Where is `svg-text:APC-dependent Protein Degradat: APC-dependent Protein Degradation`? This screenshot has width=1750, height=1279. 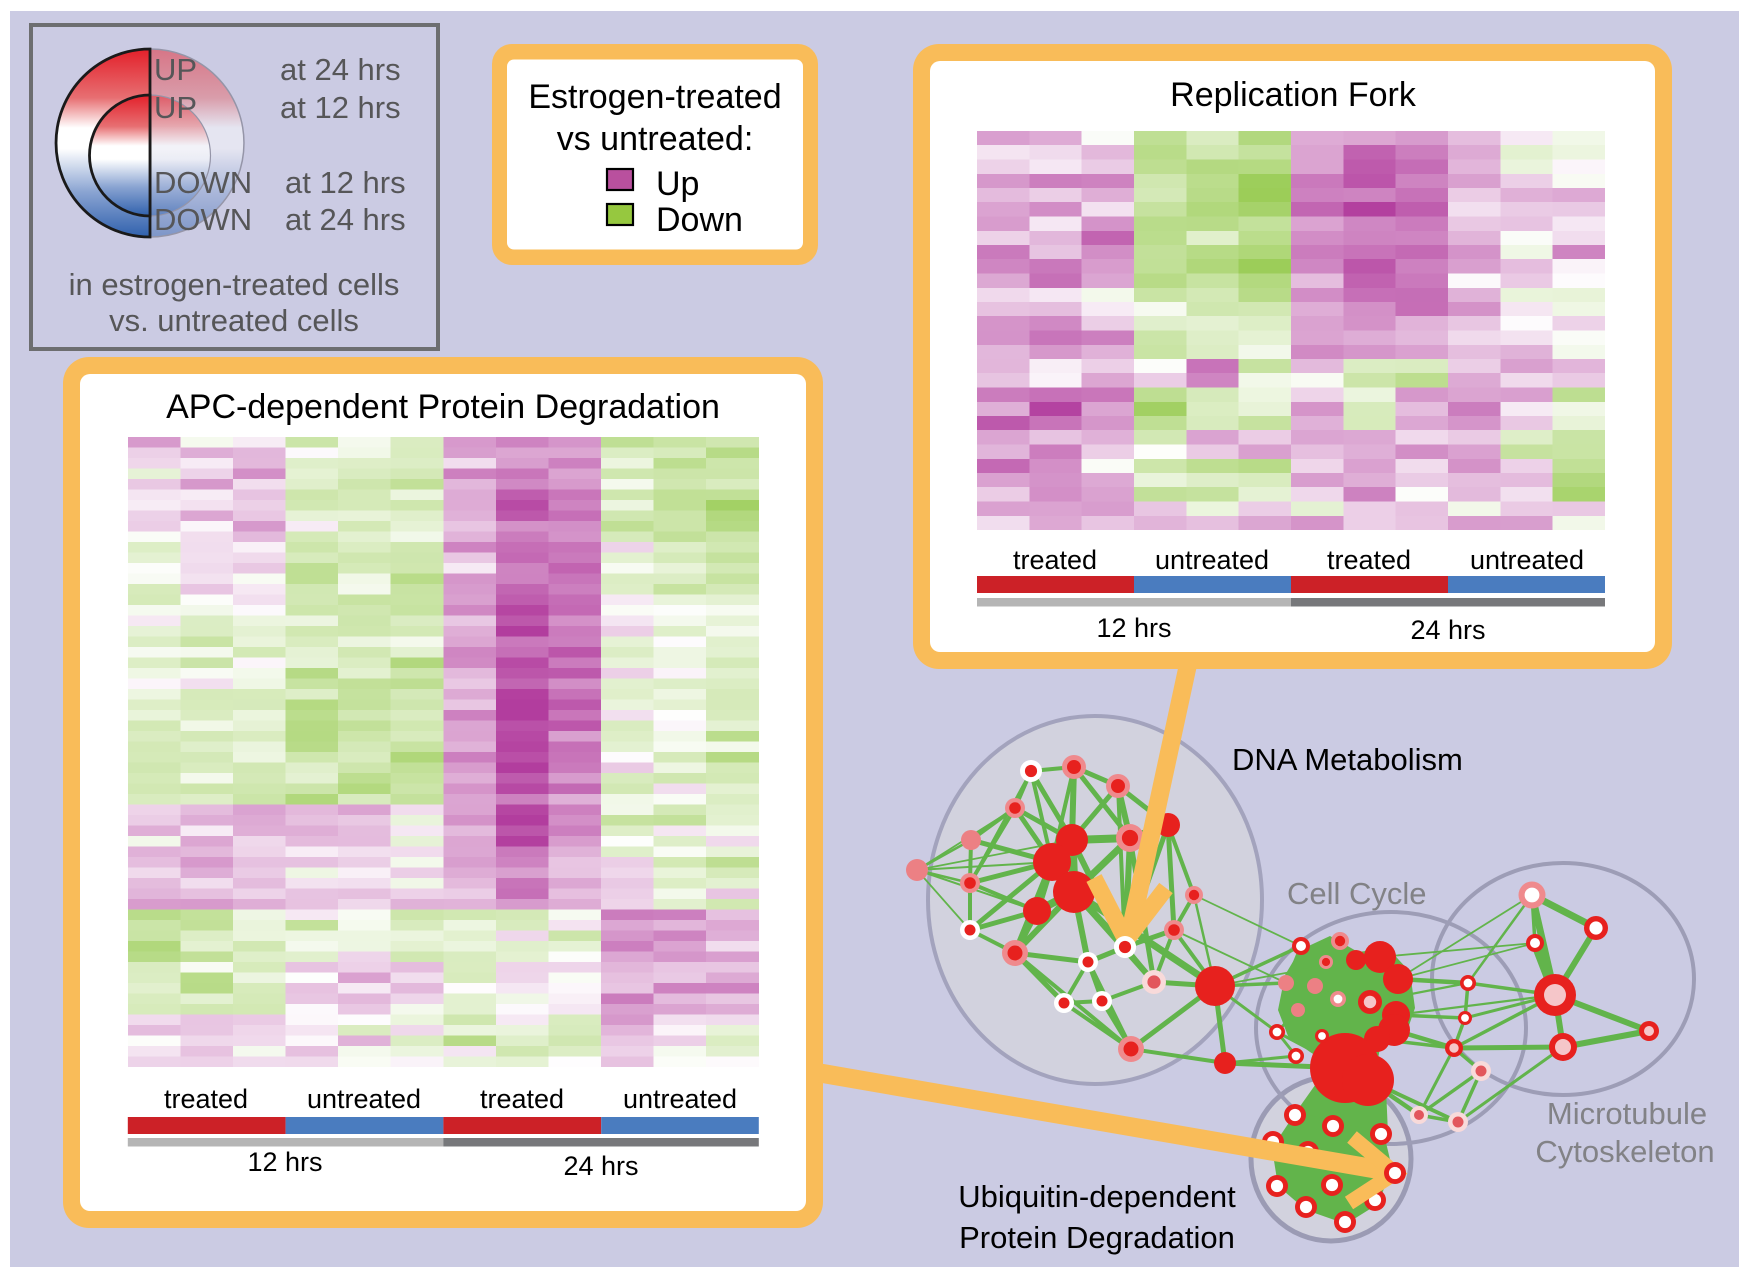
svg-text:APC-dependent Protein Degradat: APC-dependent Protein Degradation is located at coordinates (443, 407).